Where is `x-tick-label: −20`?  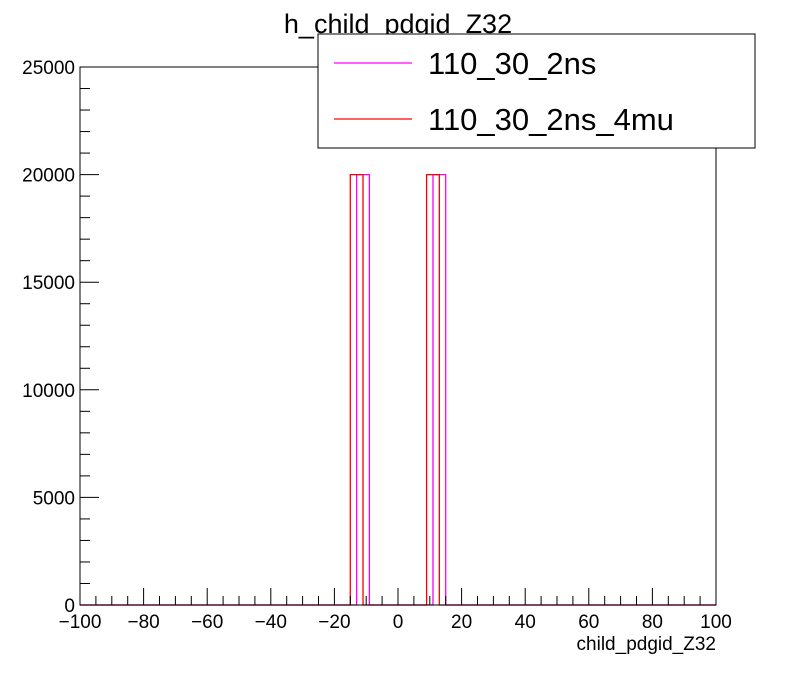
x-tick-label: −20 is located at coordinates (334, 622).